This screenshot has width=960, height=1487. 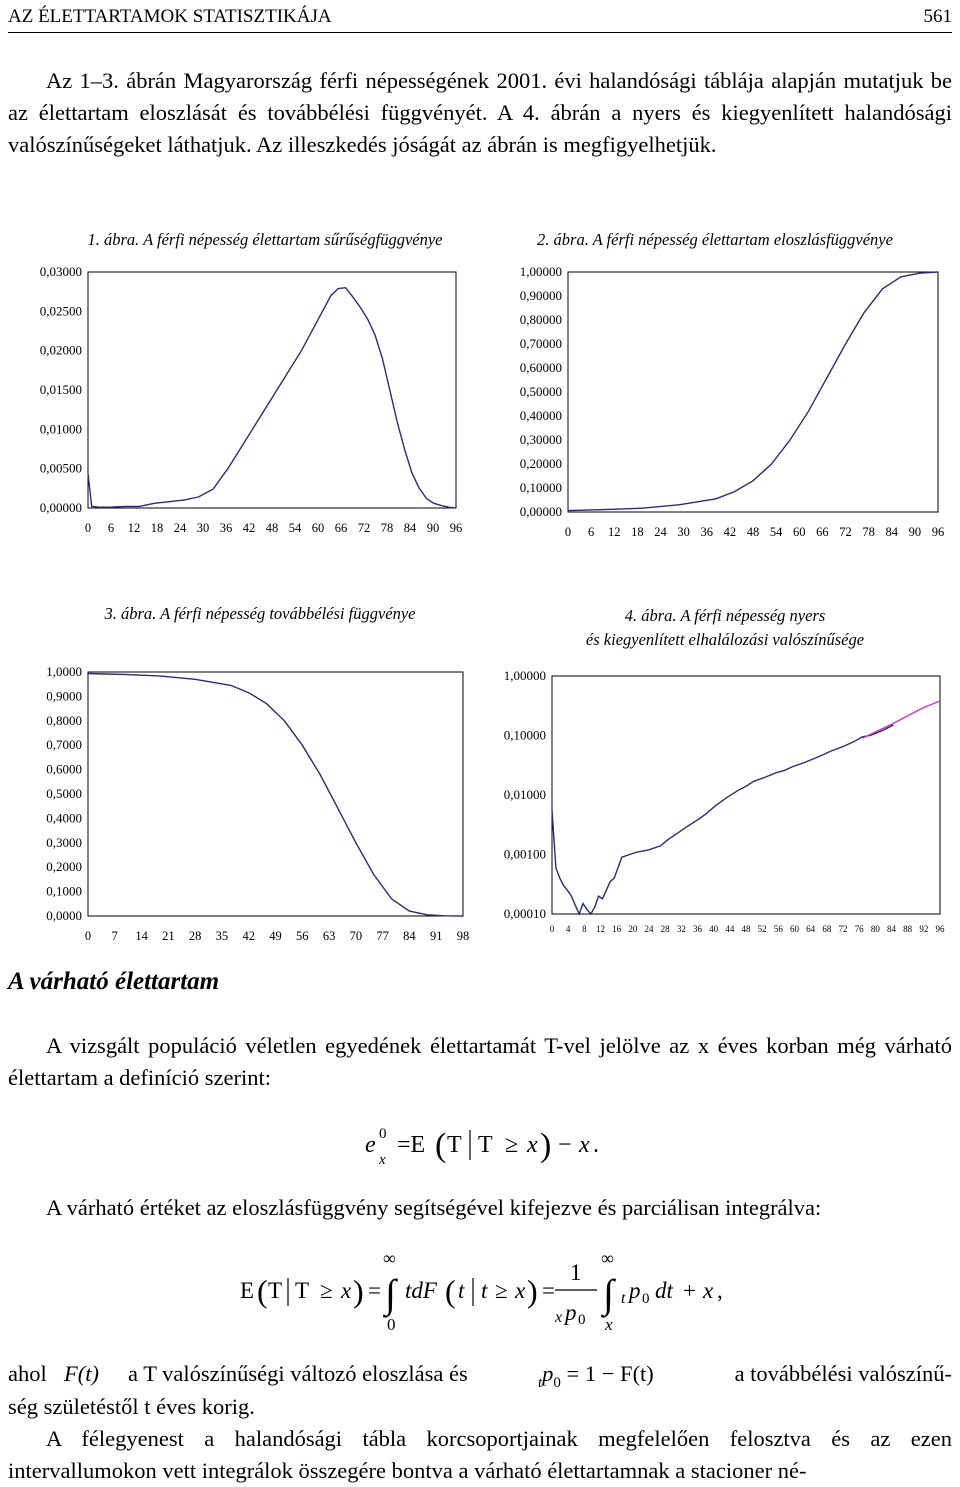 What do you see at coordinates (115, 936) in the screenshot?
I see `x-tick-label: 7` at bounding box center [115, 936].